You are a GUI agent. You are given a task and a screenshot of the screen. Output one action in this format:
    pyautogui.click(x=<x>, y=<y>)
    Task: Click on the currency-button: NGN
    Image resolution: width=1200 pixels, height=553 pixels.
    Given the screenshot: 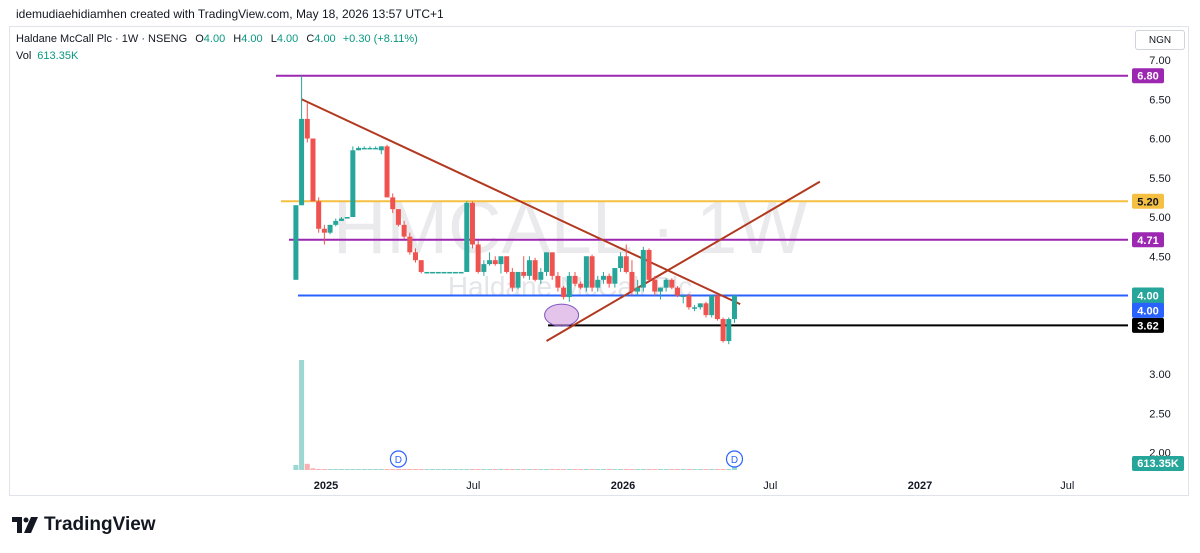 What is the action you would take?
    pyautogui.click(x=1160, y=40)
    